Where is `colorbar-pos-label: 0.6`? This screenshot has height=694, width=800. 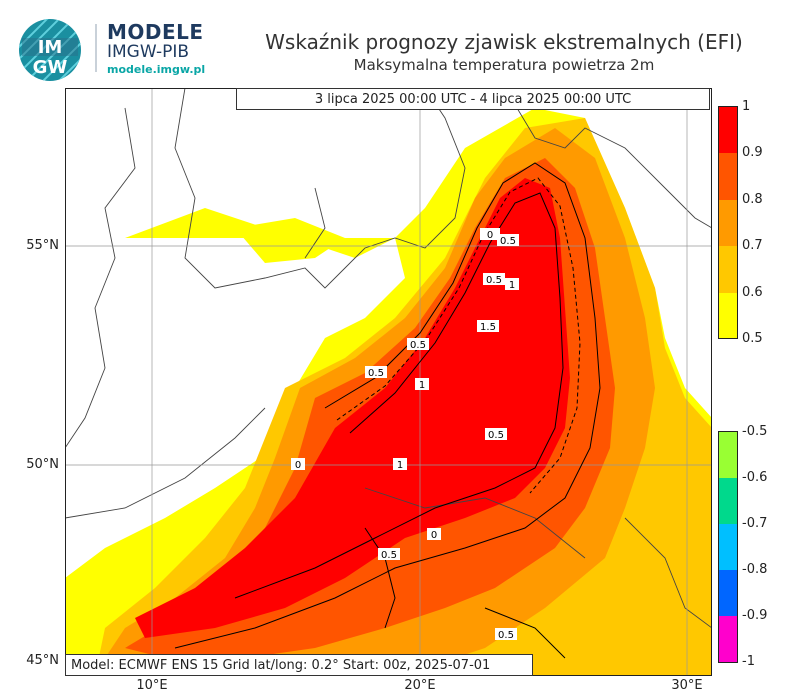 colorbar-pos-label: 0.6 is located at coordinates (752, 292).